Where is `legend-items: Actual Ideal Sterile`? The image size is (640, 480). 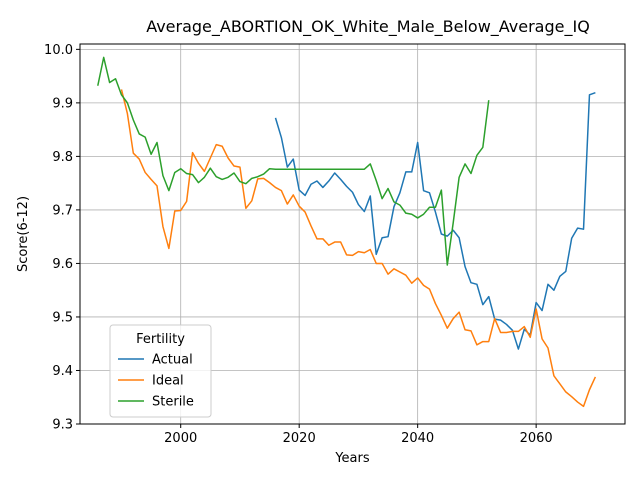 legend-items: Actual Ideal Sterile is located at coordinates (156, 381).